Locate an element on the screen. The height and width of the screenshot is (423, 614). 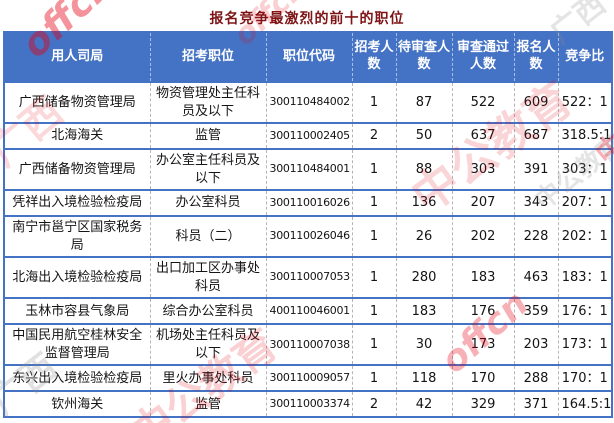
position-cell: 出口加工区办事处科员 is located at coordinates (207, 277).